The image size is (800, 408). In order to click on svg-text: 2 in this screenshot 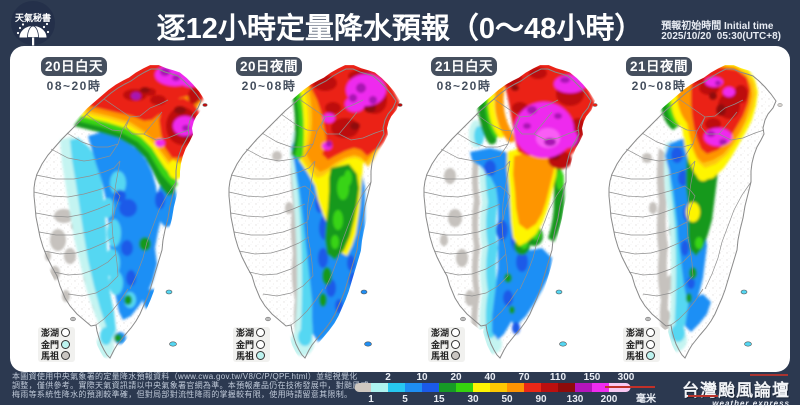, I will do `click(388, 377)`.